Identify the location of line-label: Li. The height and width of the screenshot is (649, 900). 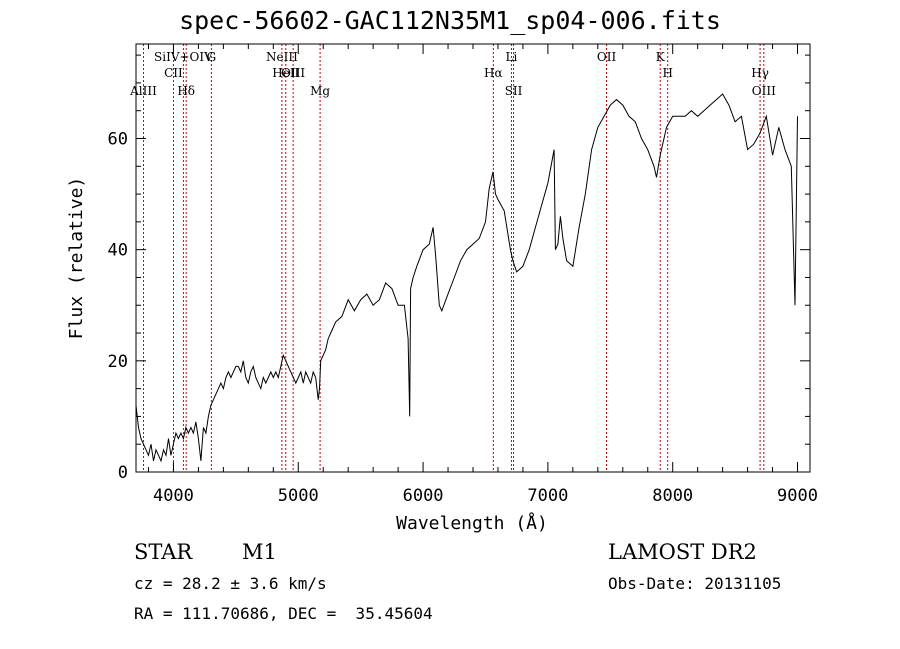
(512, 57).